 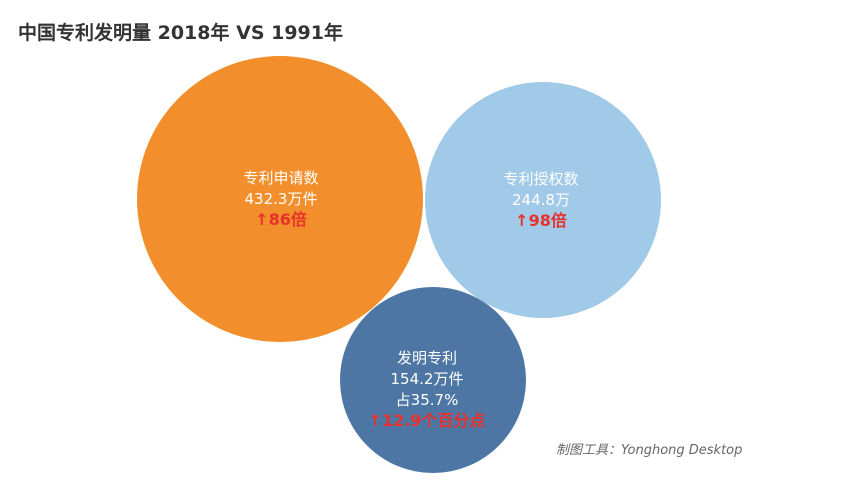 What do you see at coordinates (280, 178) in the screenshot?
I see `bubble-1-name-label: 专利申请数` at bounding box center [280, 178].